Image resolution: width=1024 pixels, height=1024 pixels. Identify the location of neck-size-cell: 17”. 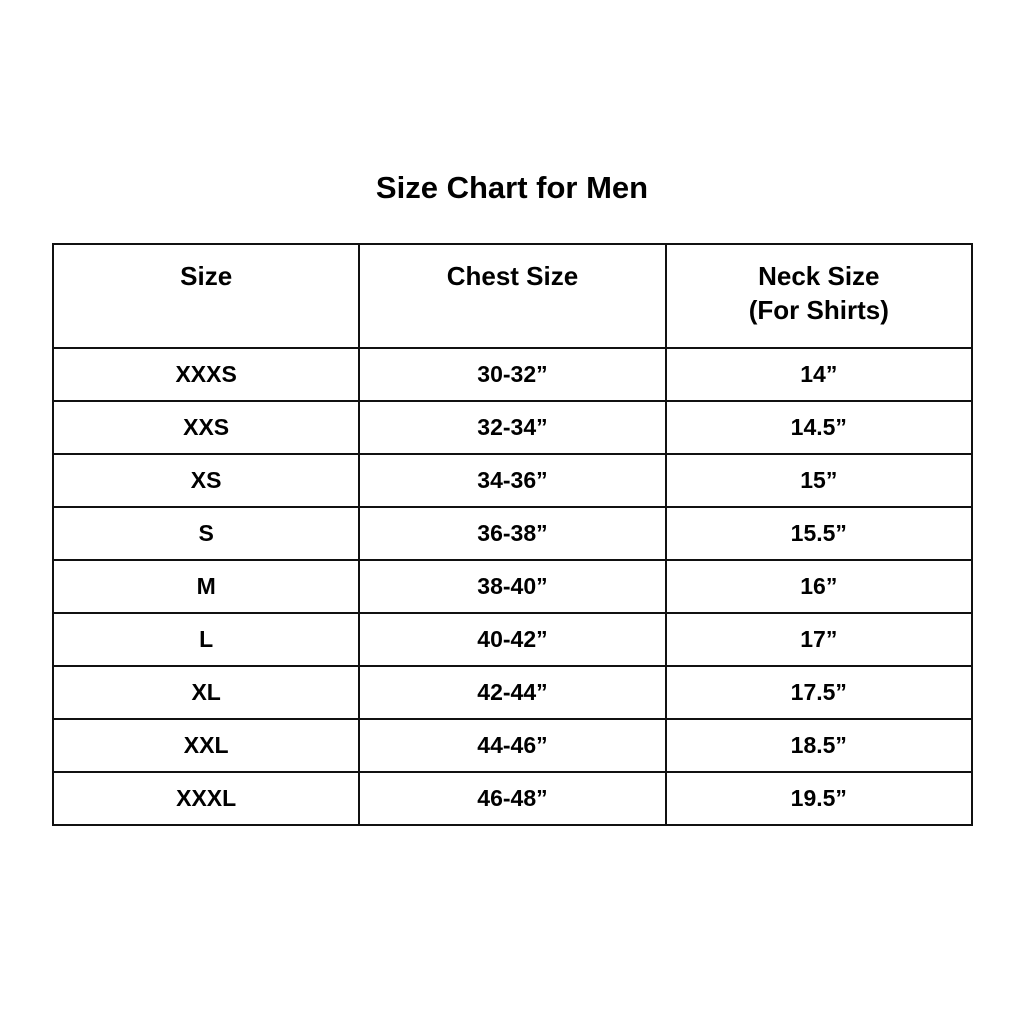
(819, 639).